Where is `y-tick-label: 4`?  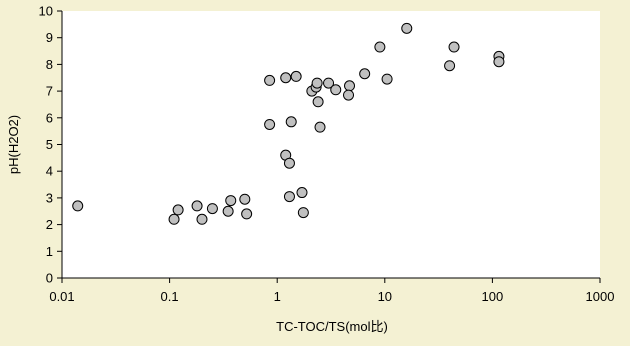 y-tick-label: 4 is located at coordinates (49, 171).